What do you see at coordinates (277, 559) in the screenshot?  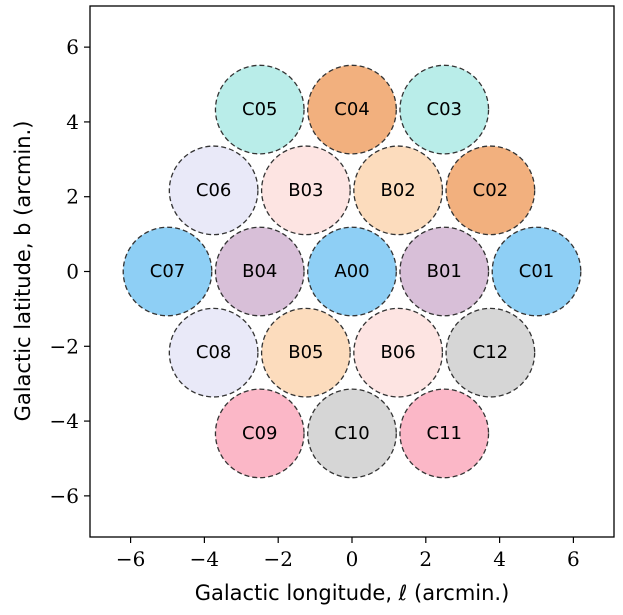 I see `x-tick-label: −2` at bounding box center [277, 559].